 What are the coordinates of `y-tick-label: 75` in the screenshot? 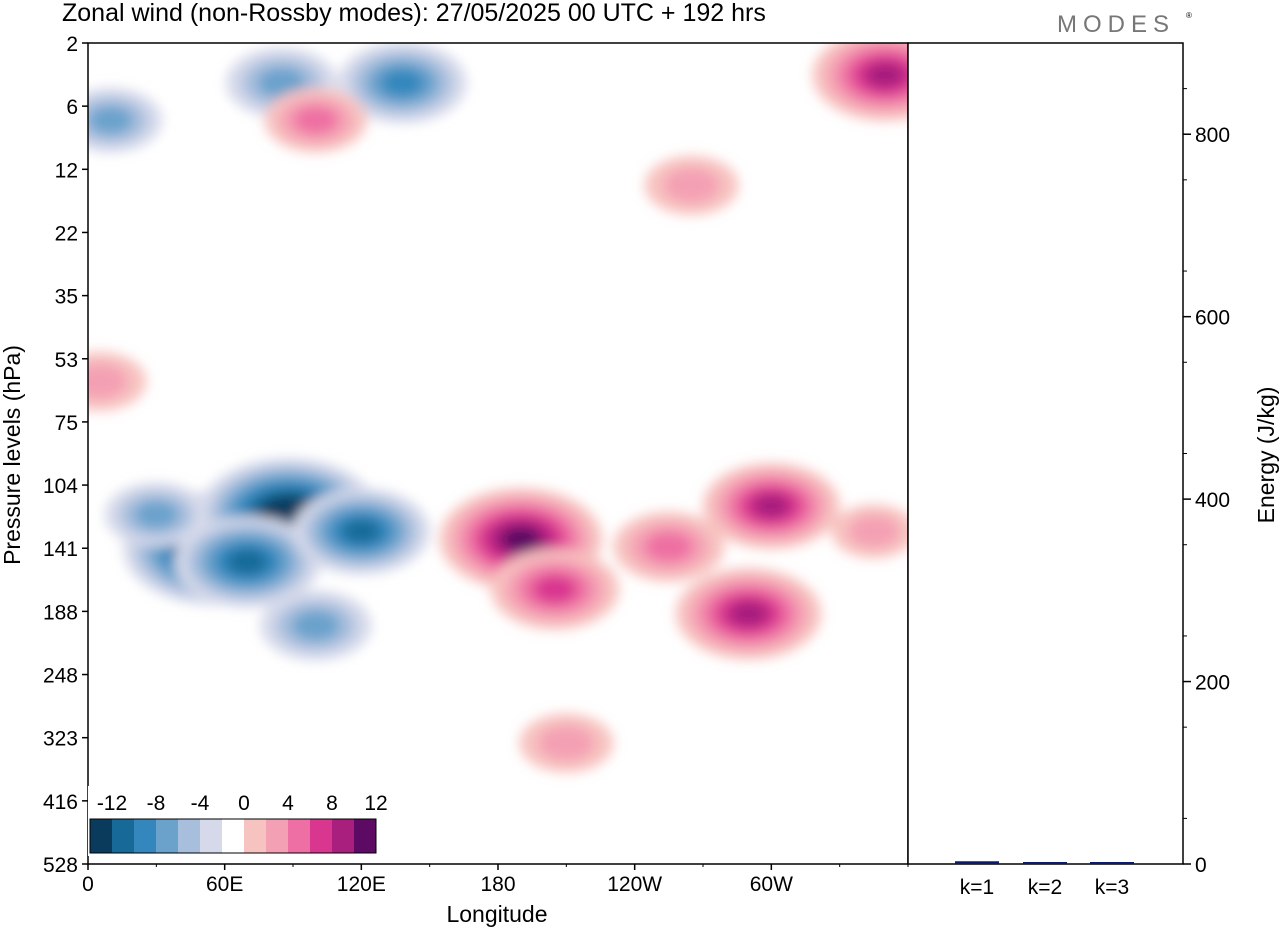 It's located at (66, 423).